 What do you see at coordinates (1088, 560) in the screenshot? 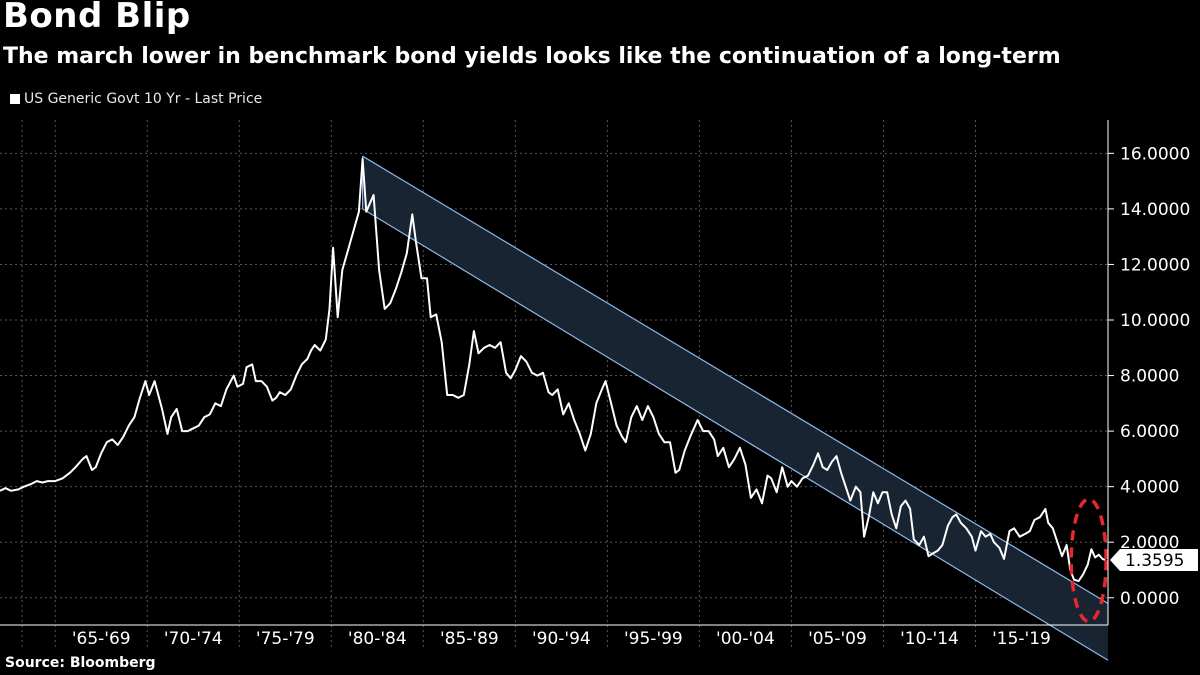
I see `highlight-ellipse` at bounding box center [1088, 560].